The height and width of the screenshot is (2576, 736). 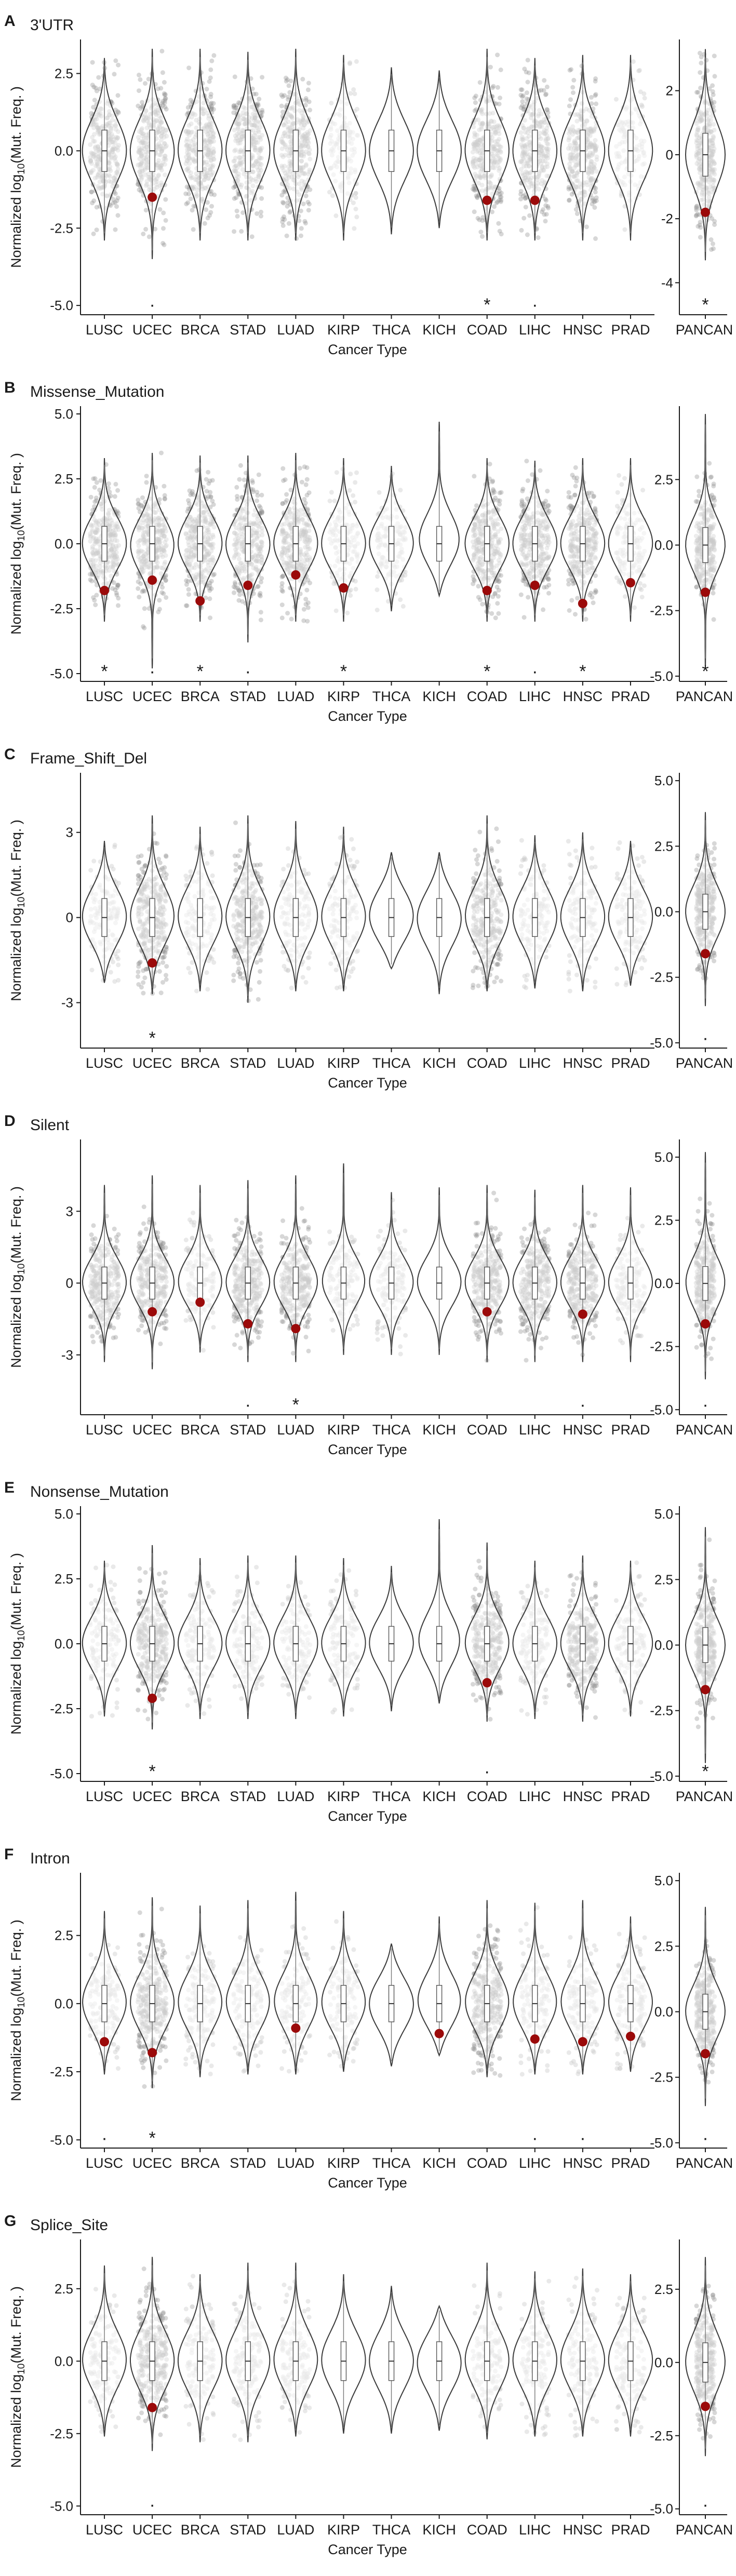 I want to click on y-axis-title-subscript: 10, so click(x=22, y=170).